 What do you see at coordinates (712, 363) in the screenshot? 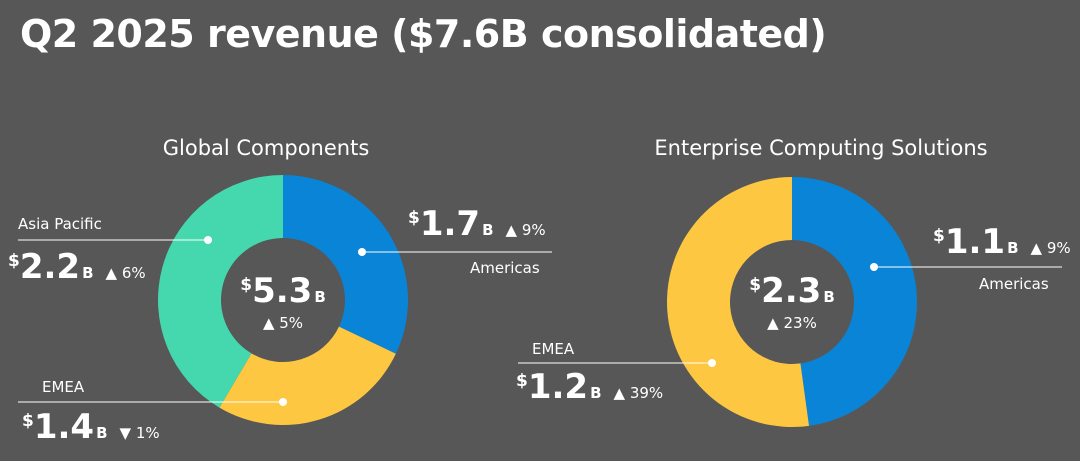
I see `enterprise-computing-solutions-emea-leader-dot` at bounding box center [712, 363].